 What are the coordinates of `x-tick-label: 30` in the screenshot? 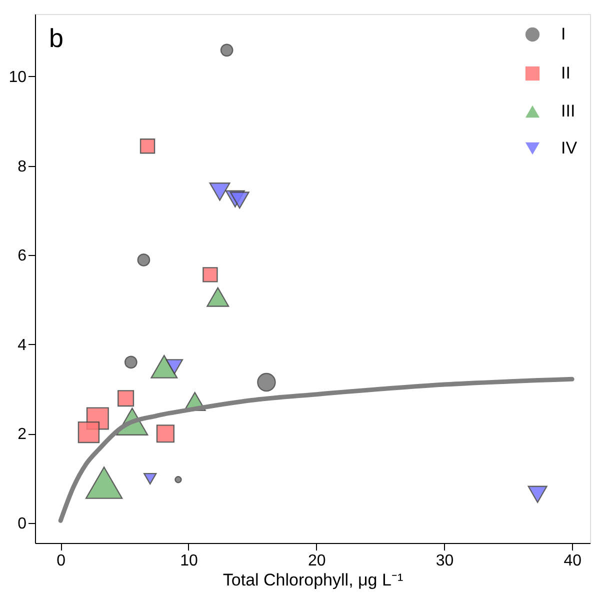 It's located at (445, 561).